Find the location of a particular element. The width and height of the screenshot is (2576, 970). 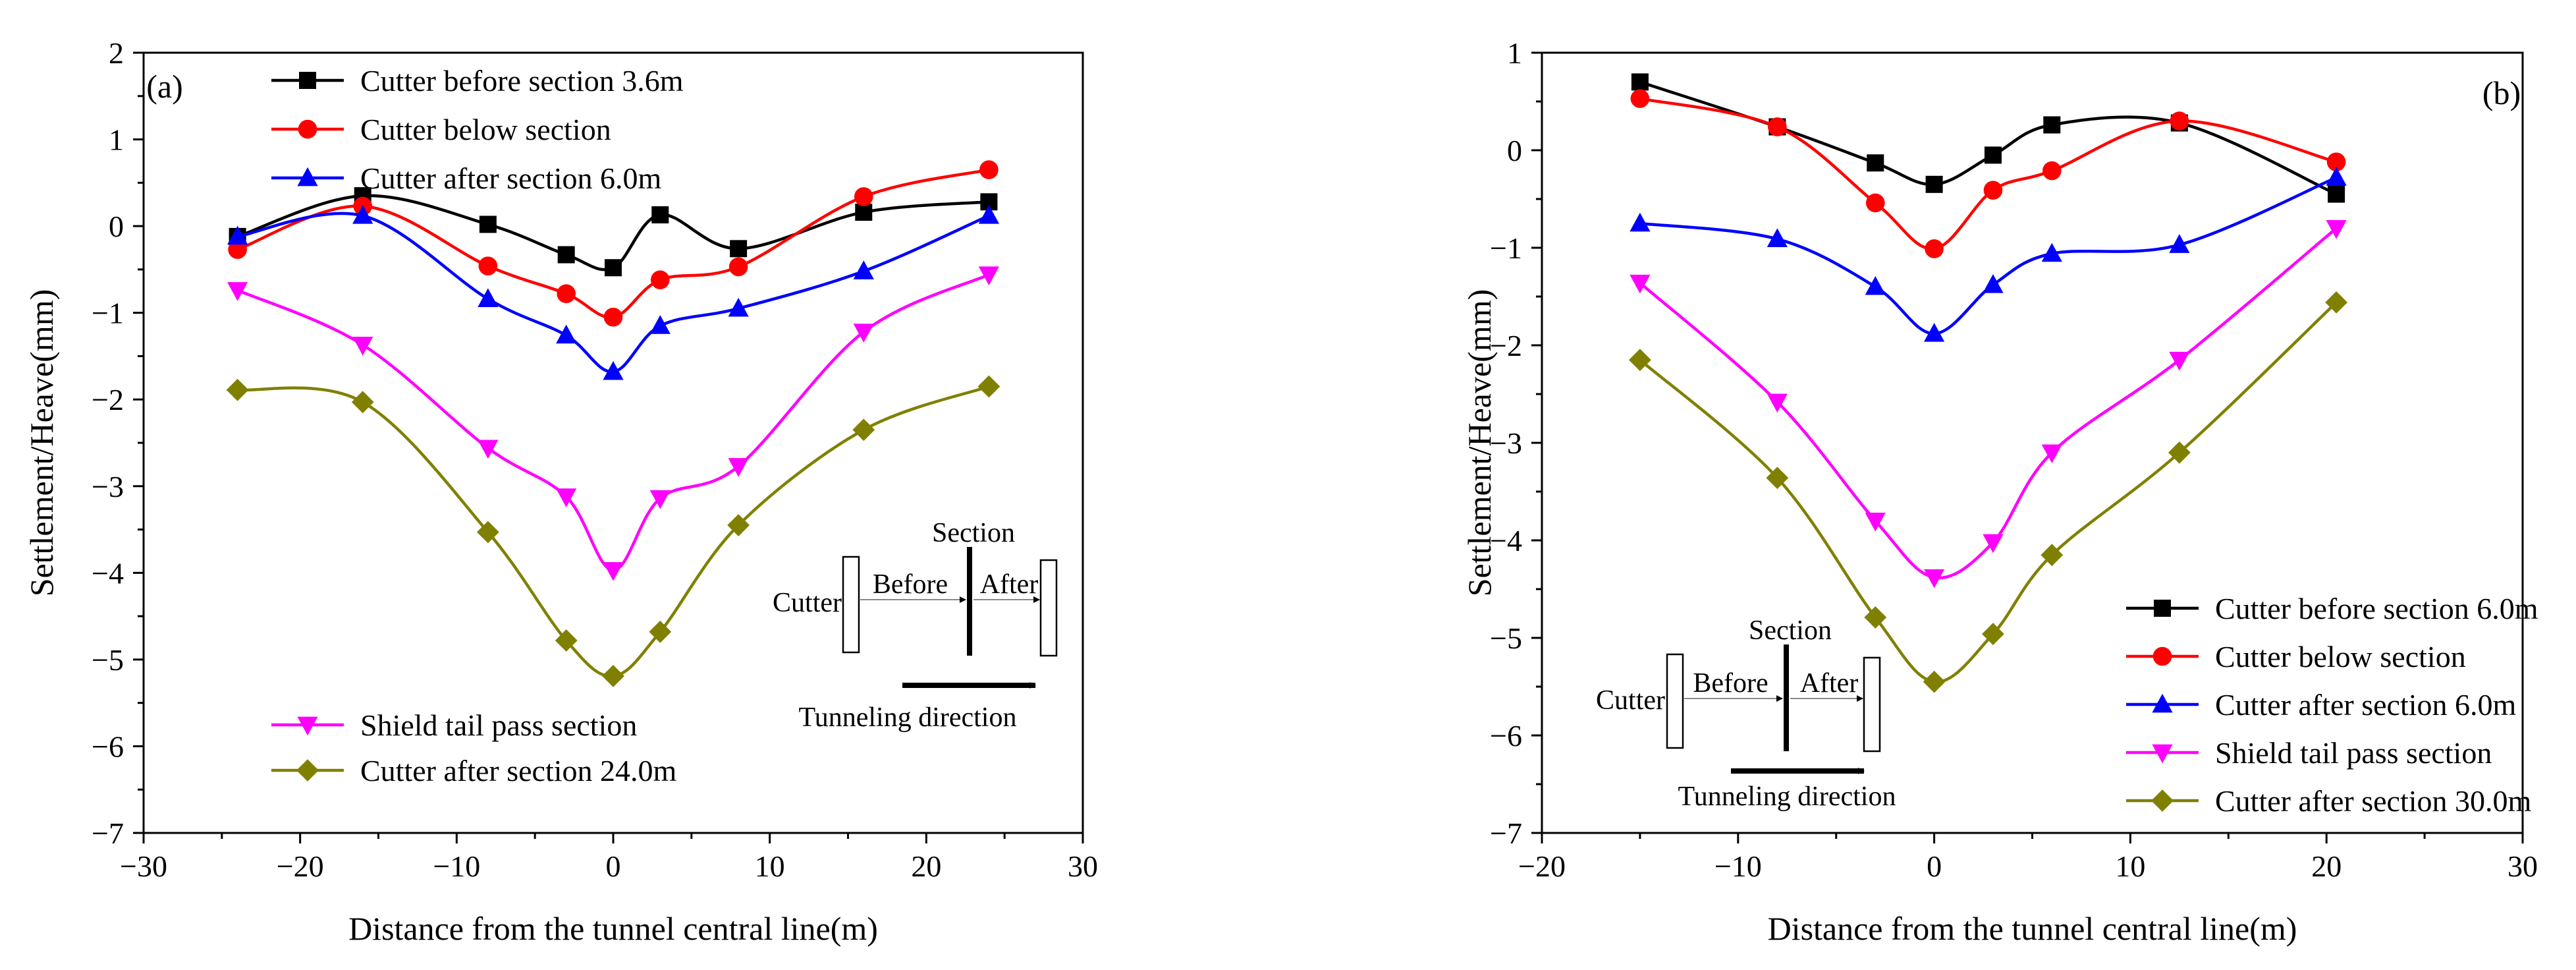

legend-label: Shield tail pass section is located at coordinates (2353, 753).